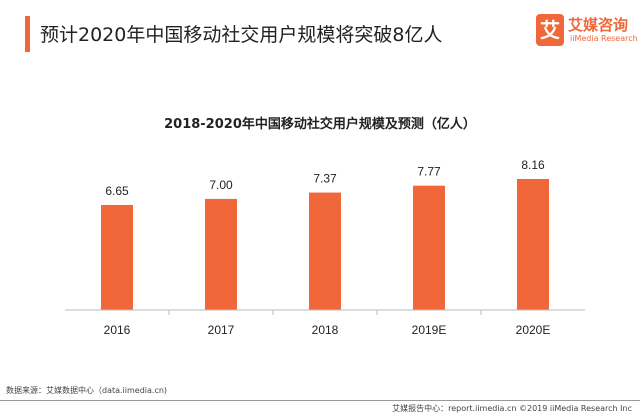 This screenshot has height=416, width=640. Describe the element at coordinates (117, 191) in the screenshot. I see `value-label: 6.65` at that location.